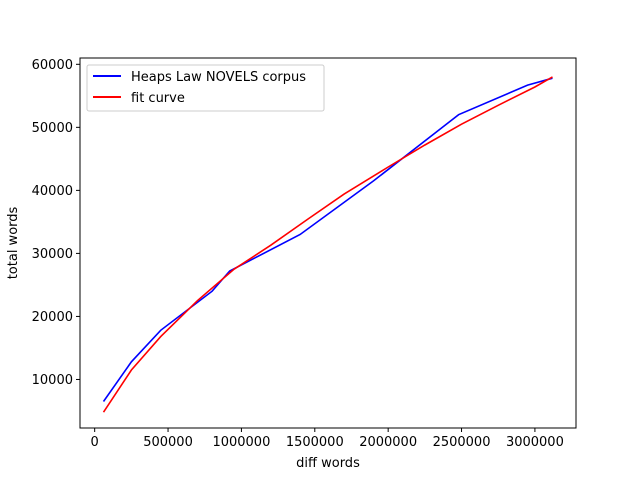 This screenshot has height=480, width=640. I want to click on x-axis-label: diff words, so click(328, 463).